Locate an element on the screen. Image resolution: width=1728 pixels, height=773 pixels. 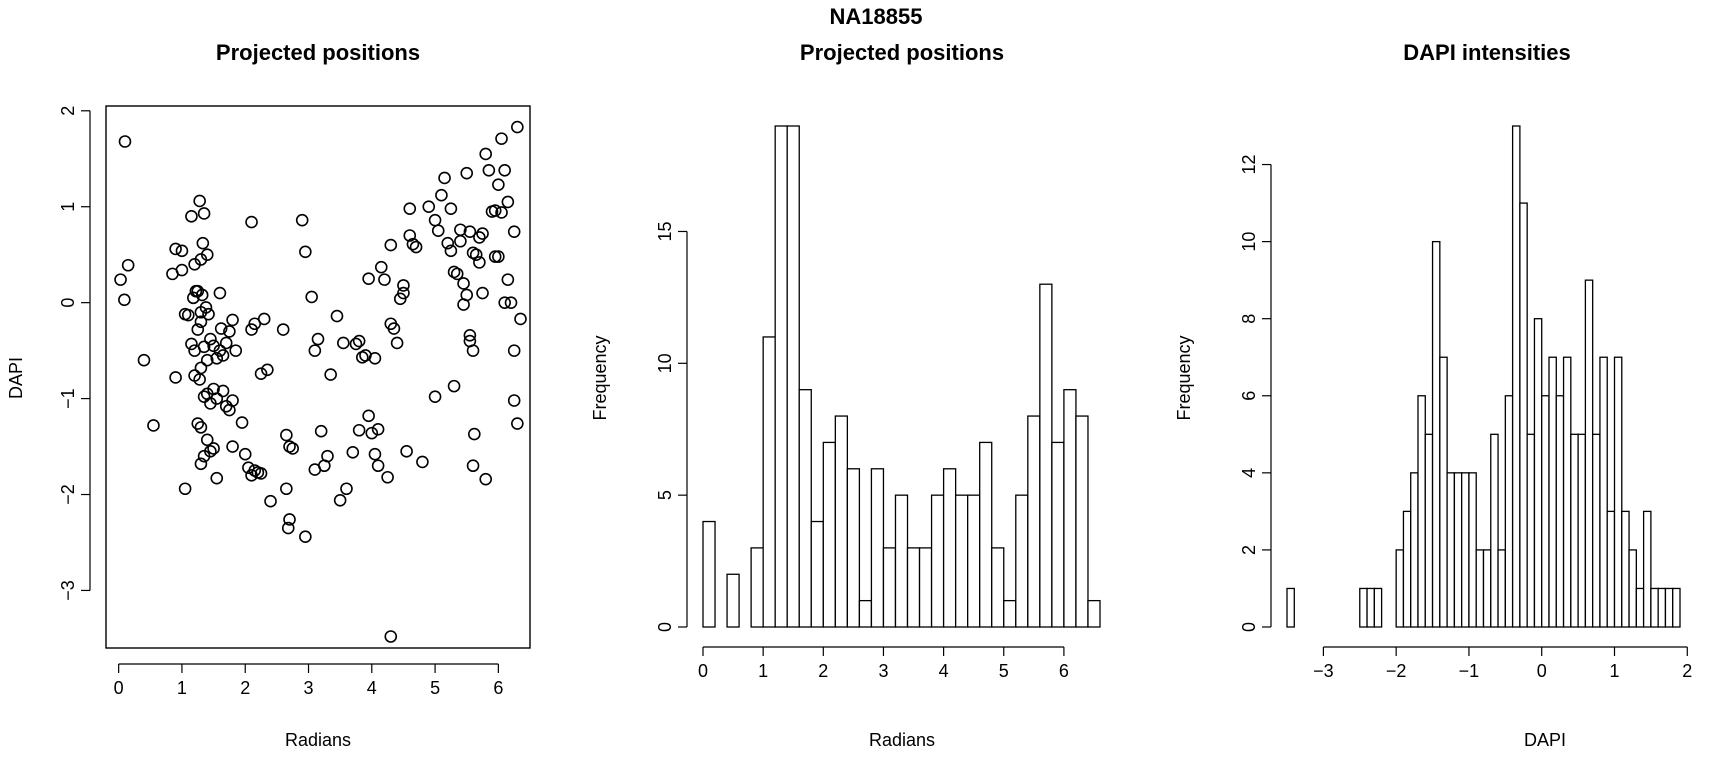
dapi-histogram-x-tick-label: 0 is located at coordinates (1542, 671).